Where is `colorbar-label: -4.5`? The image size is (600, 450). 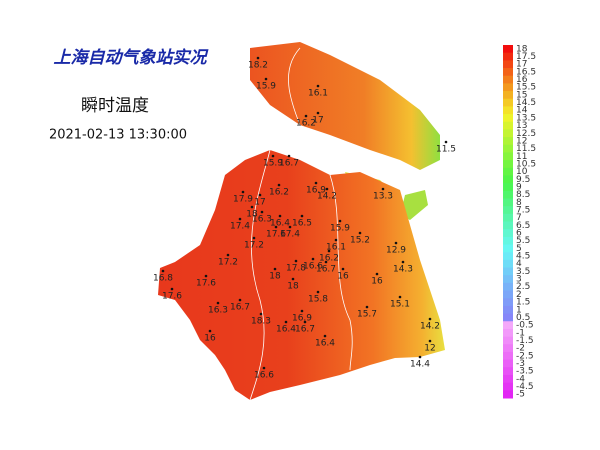 colorbar-label: -4.5 is located at coordinates (525, 387).